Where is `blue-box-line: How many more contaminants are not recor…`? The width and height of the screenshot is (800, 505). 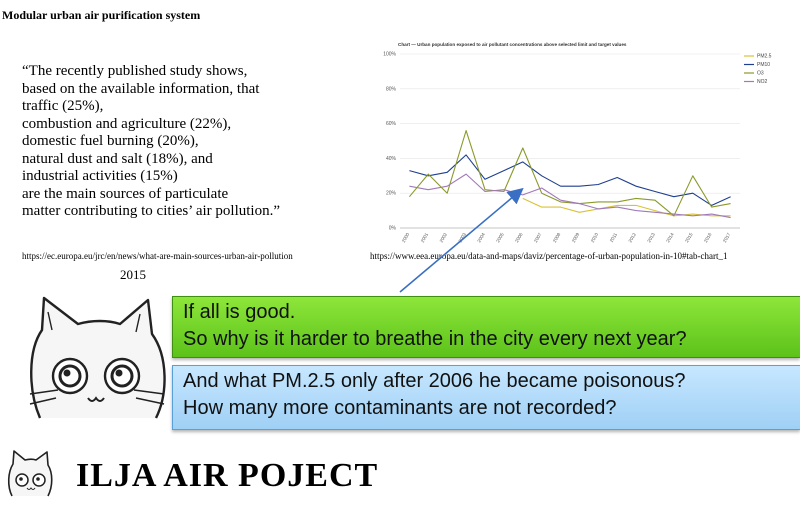 blue-box-line: How many more contaminants are not recor… is located at coordinates (400, 408).